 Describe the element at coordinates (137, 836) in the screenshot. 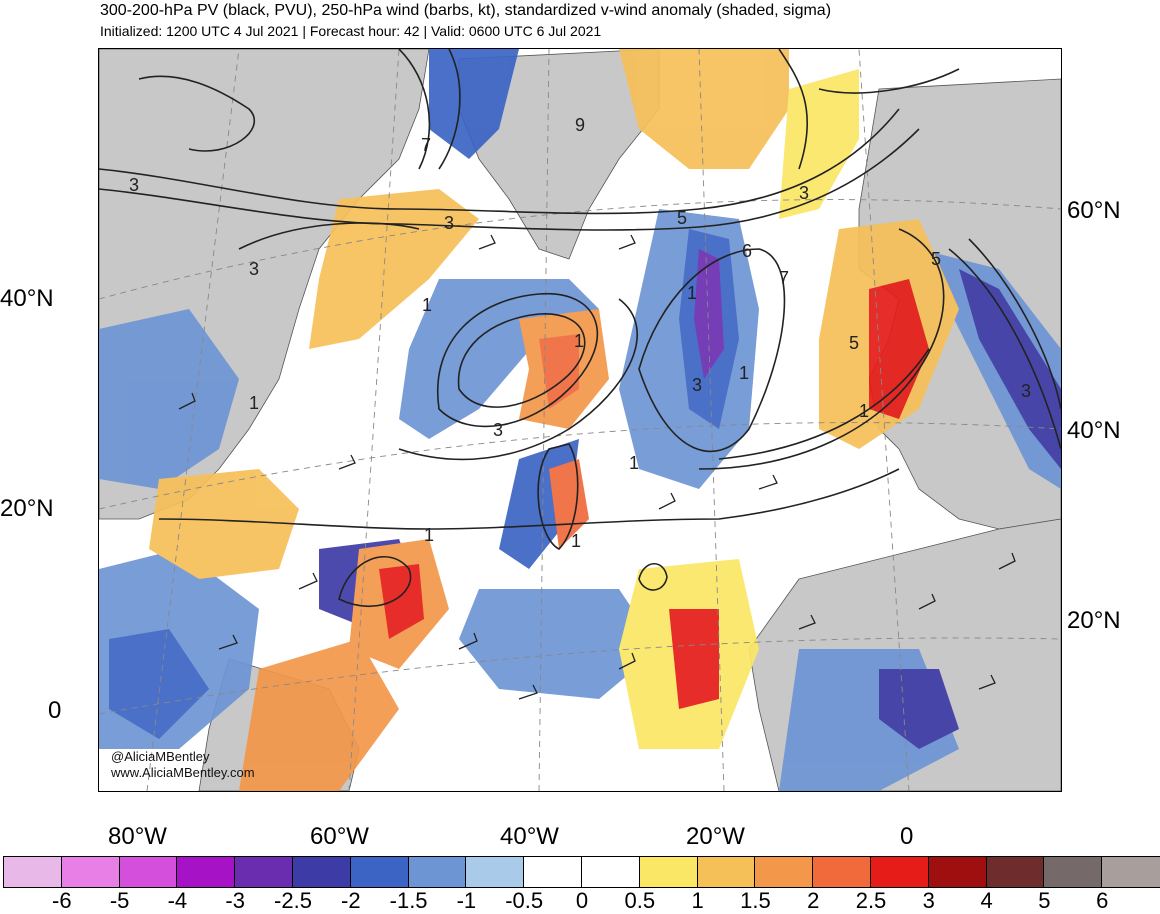

I see `lon-label: 80°W` at that location.